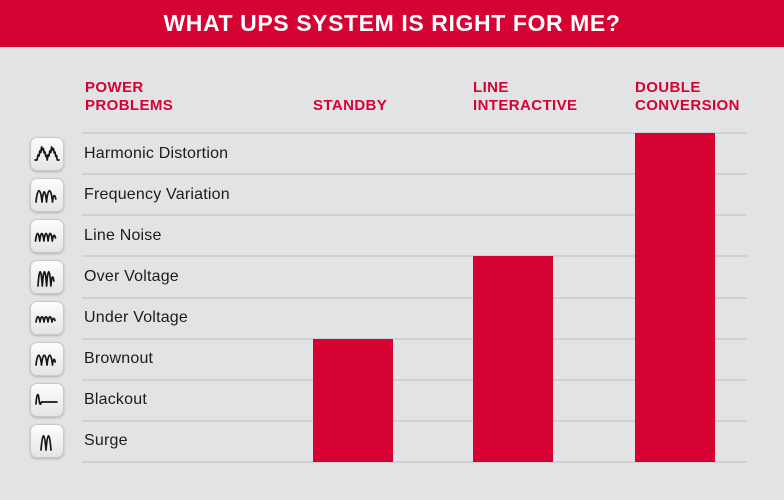 This screenshot has height=500, width=784. Describe the element at coordinates (47, 441) in the screenshot. I see `surge-wave-icon` at that location.